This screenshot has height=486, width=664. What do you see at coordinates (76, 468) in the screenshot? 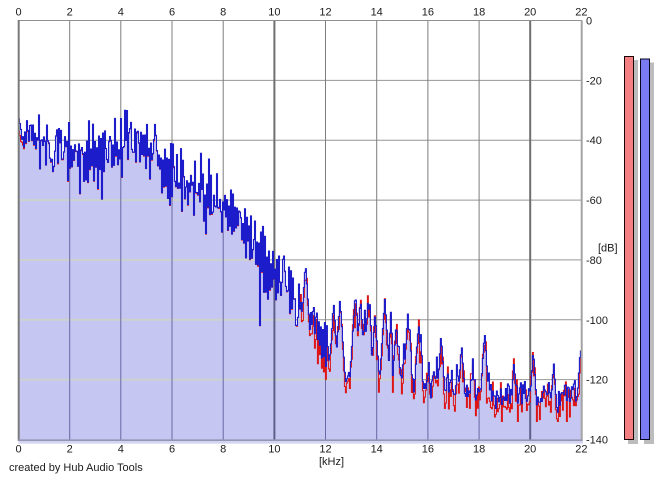
I see `svg-text: created by Hub Audio Tools` at bounding box center [76, 468].